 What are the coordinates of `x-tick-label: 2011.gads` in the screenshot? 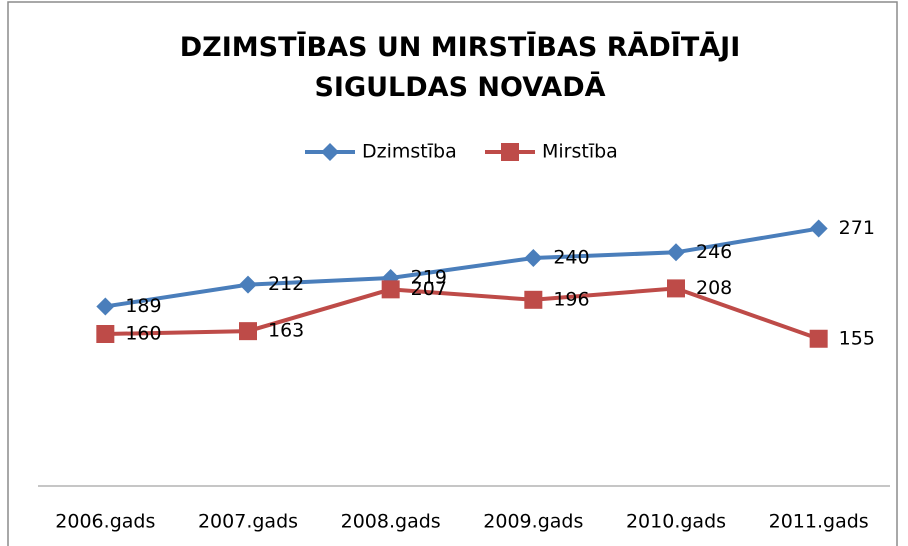 It's located at (819, 522).